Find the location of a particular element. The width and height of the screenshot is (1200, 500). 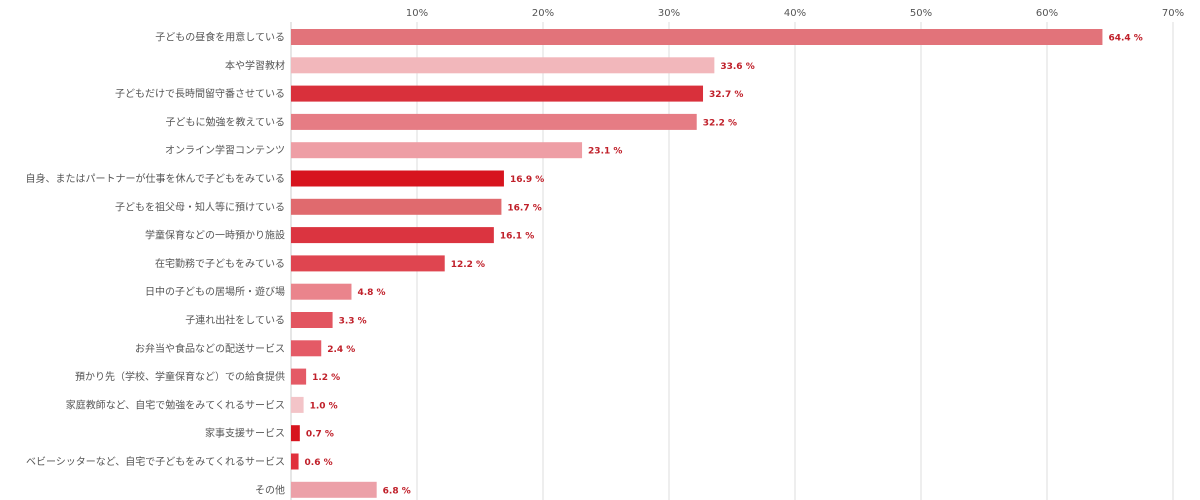

value-label: 1.0 % is located at coordinates (324, 406).